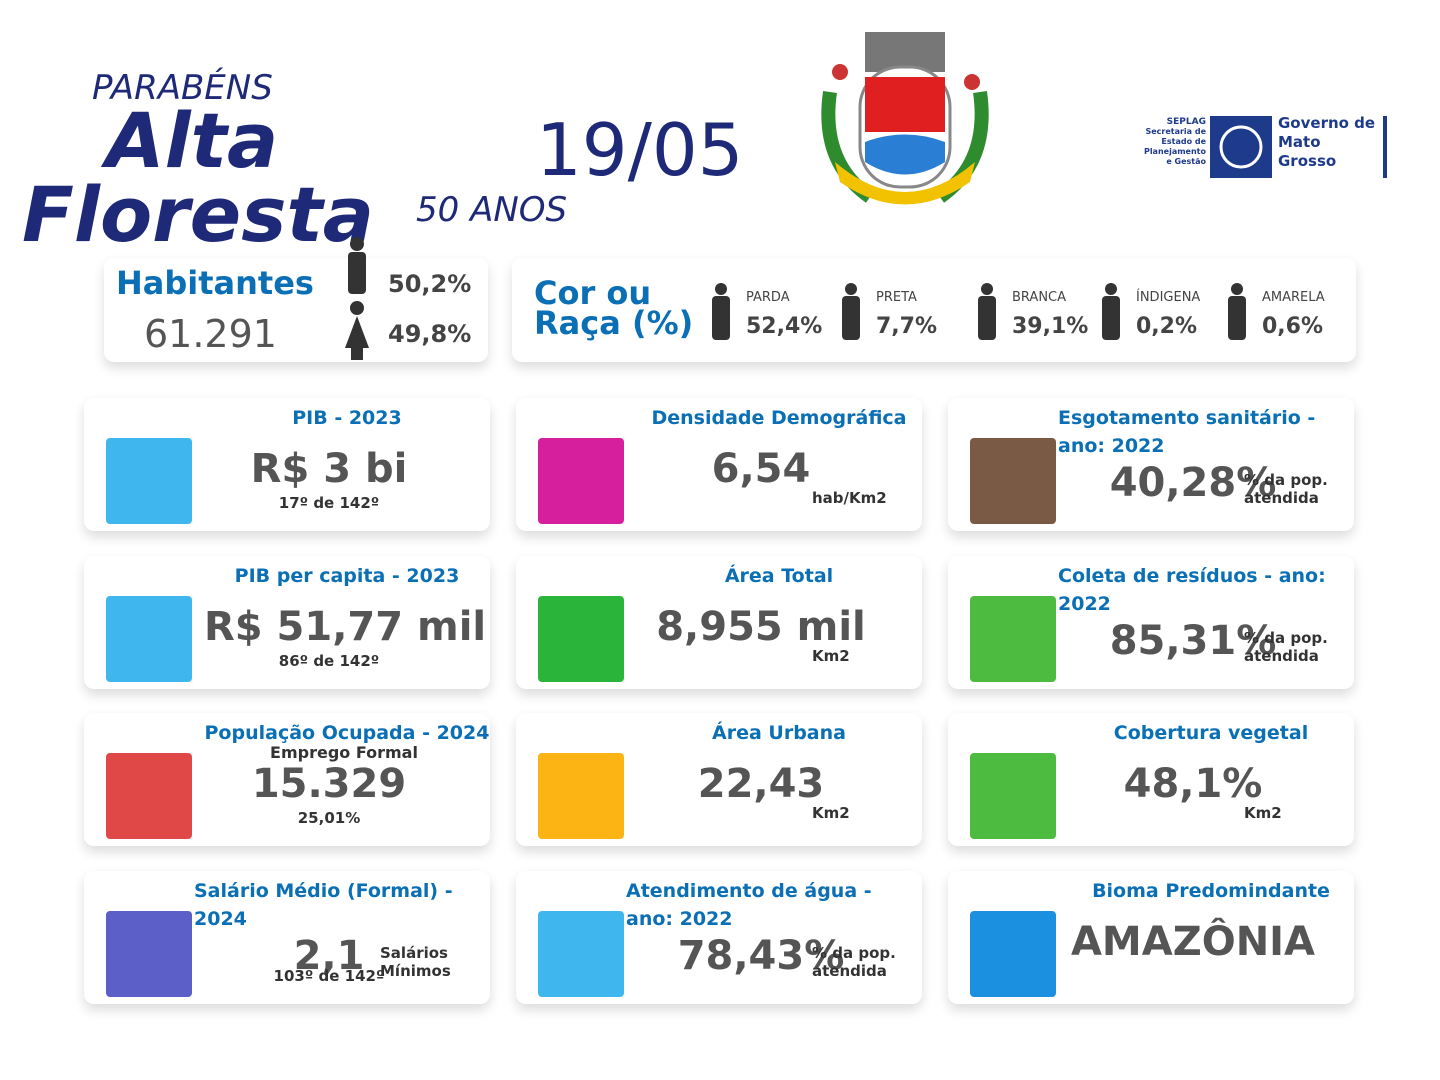 The height and width of the screenshot is (1080, 1440). Describe the element at coordinates (210, 334) in the screenshot. I see `population-value: 61.291` at that location.